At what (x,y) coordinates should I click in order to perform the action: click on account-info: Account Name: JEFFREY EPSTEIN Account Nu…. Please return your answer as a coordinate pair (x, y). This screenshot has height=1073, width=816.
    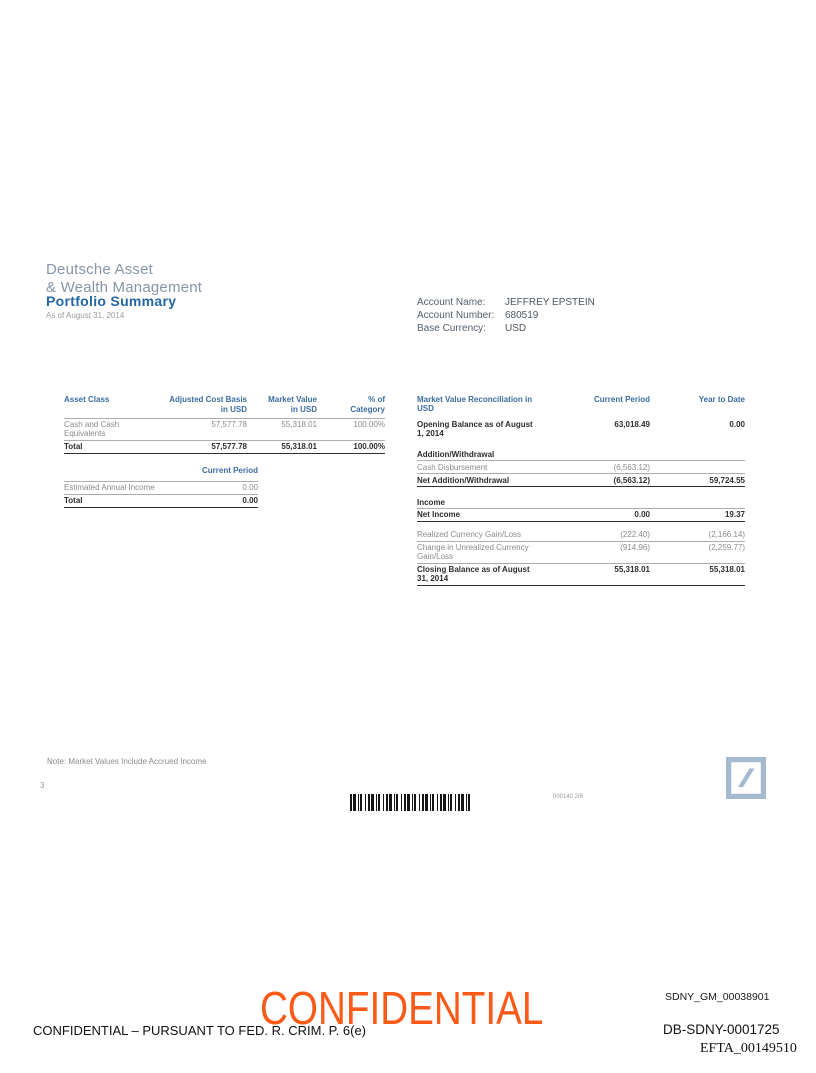
    Looking at the image, I should click on (506, 315).